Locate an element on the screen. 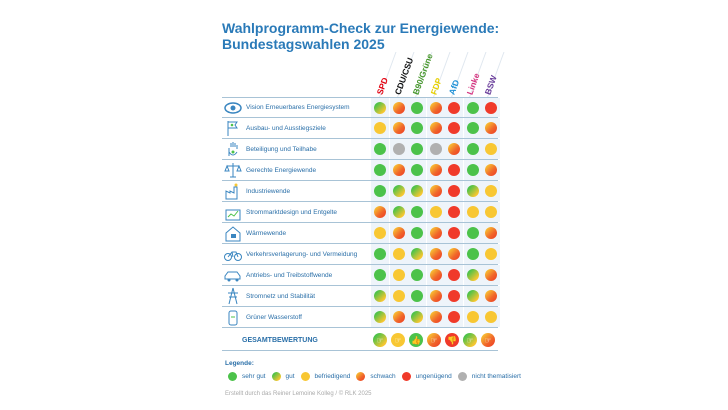 The image size is (728, 410). legend-item: schwach is located at coordinates (376, 376).